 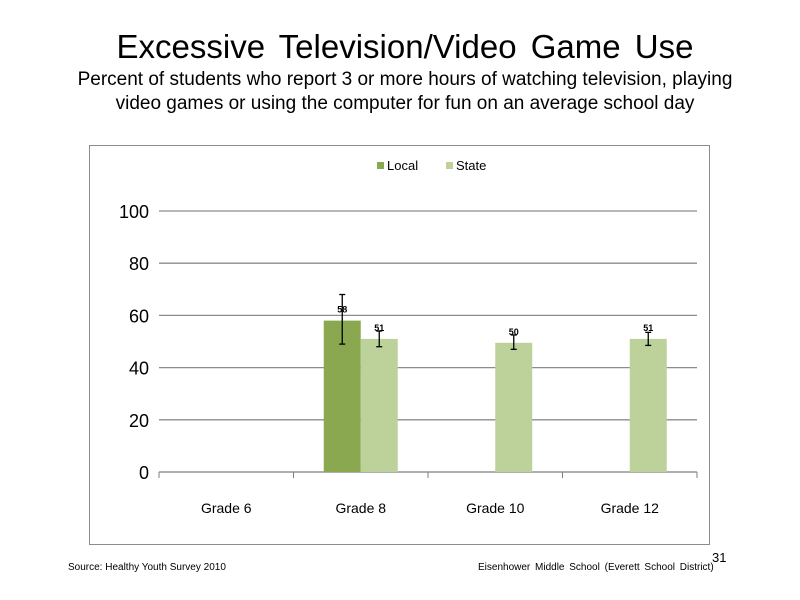 What do you see at coordinates (139, 369) in the screenshot?
I see `y-tick-label: 40` at bounding box center [139, 369].